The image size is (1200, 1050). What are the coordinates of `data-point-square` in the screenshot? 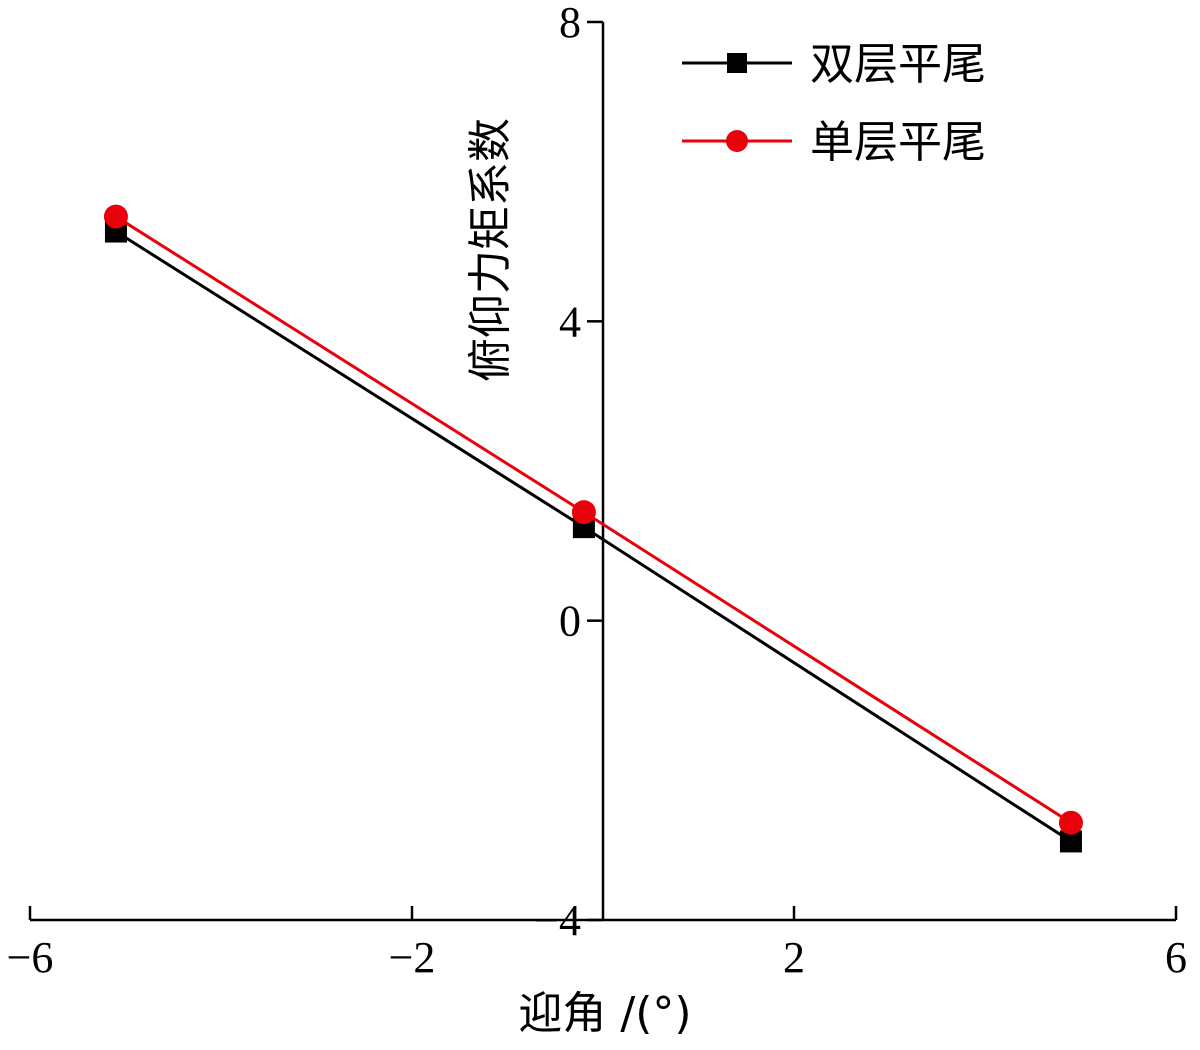 It's located at (1070, 841).